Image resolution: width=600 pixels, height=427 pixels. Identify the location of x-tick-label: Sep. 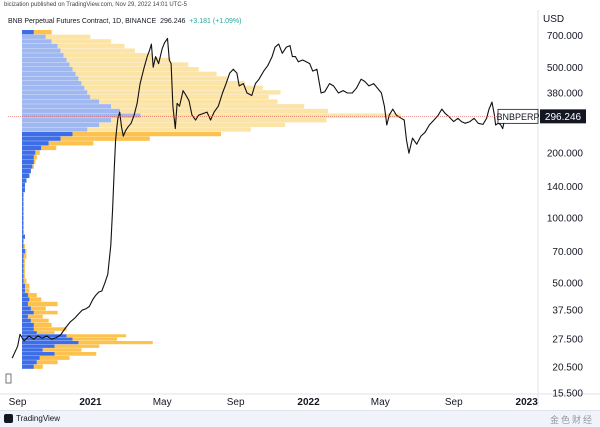
(454, 402).